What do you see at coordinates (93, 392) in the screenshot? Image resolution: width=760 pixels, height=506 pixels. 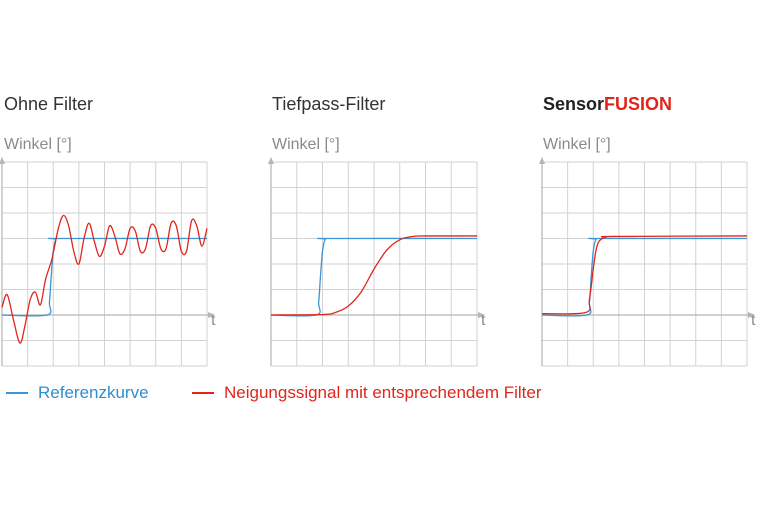 I see `legend-label-reference: Referenzkurve` at bounding box center [93, 392].